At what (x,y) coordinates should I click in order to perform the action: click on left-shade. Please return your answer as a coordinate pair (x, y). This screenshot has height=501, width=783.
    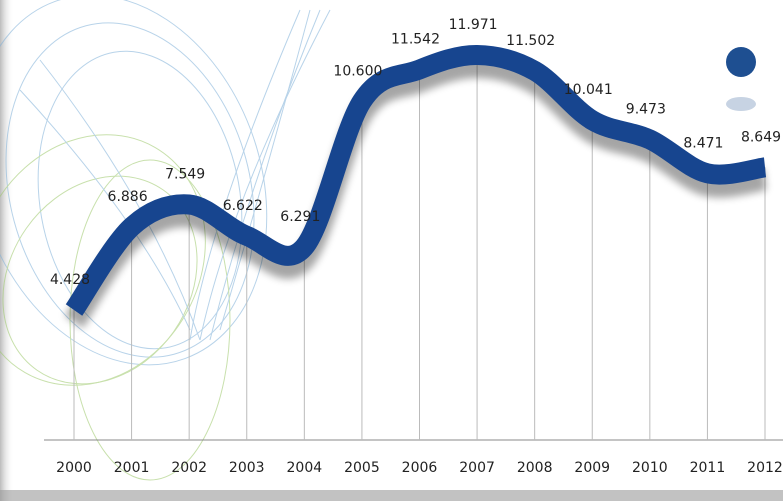
    Looking at the image, I should click on (7, 250).